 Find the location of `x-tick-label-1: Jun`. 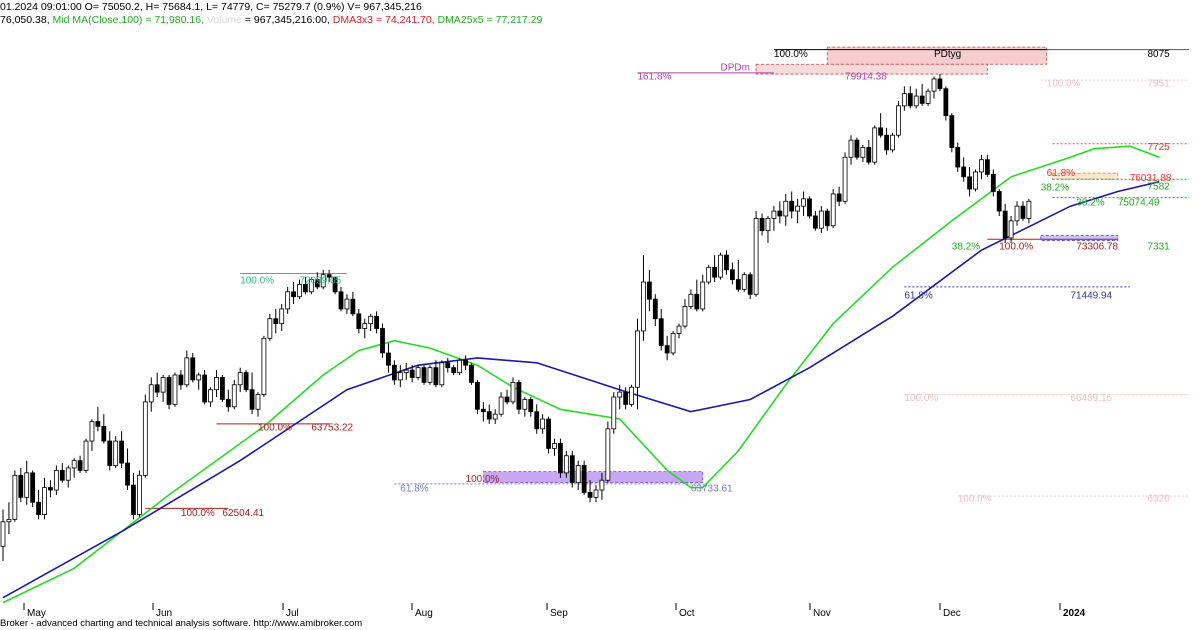

x-tick-label-1: Jun is located at coordinates (164, 613).